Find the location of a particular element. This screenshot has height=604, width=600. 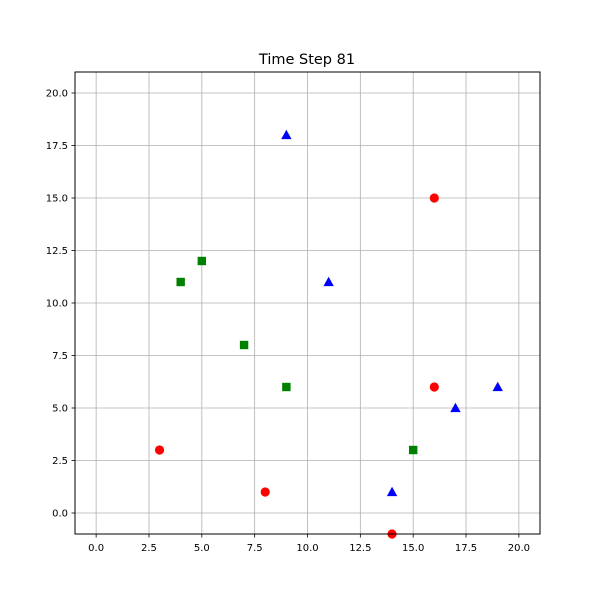

x-tick-label: 7.5 is located at coordinates (255, 548).